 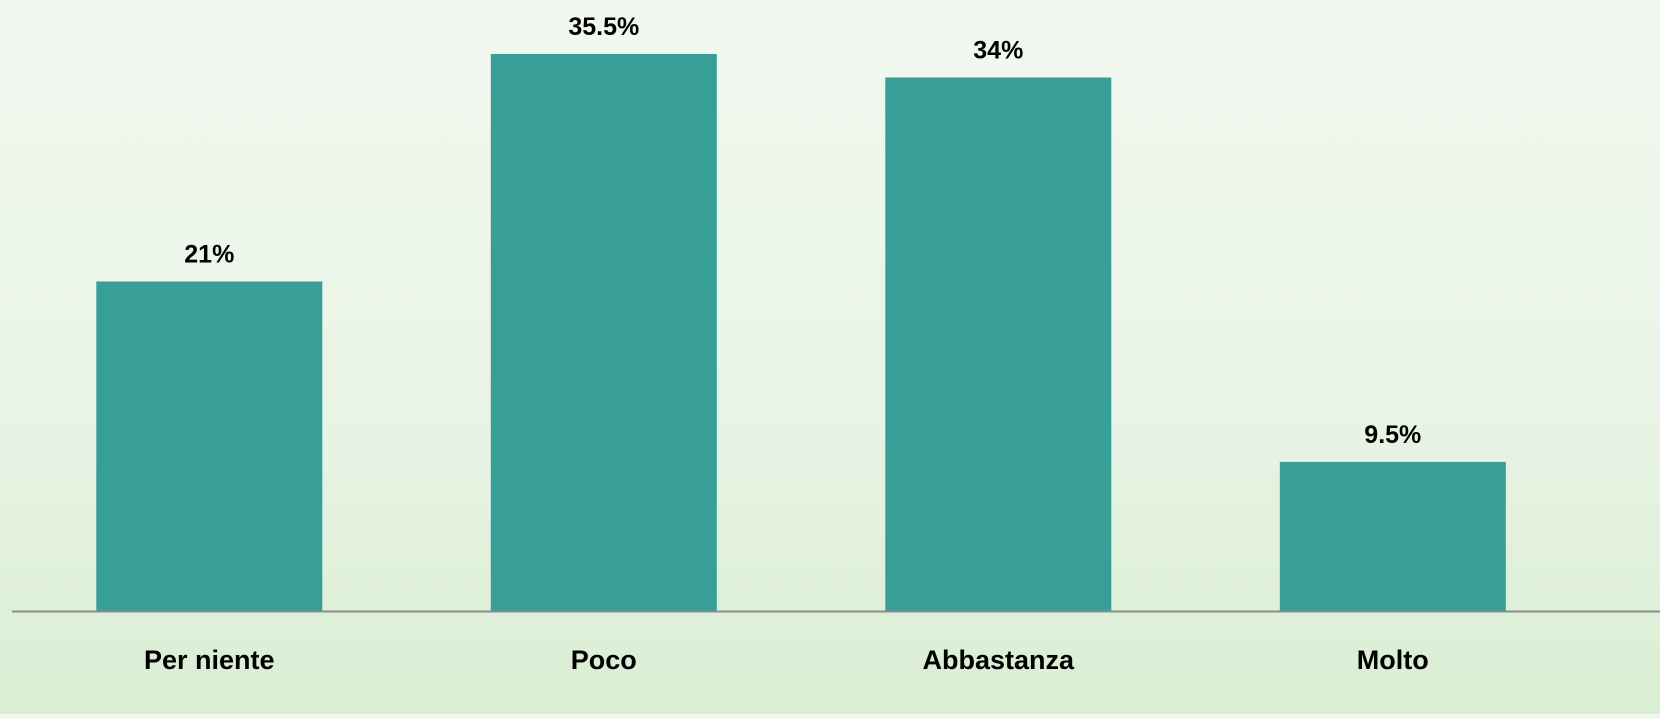 I want to click on bar-abbastanza, so click(x=998, y=344).